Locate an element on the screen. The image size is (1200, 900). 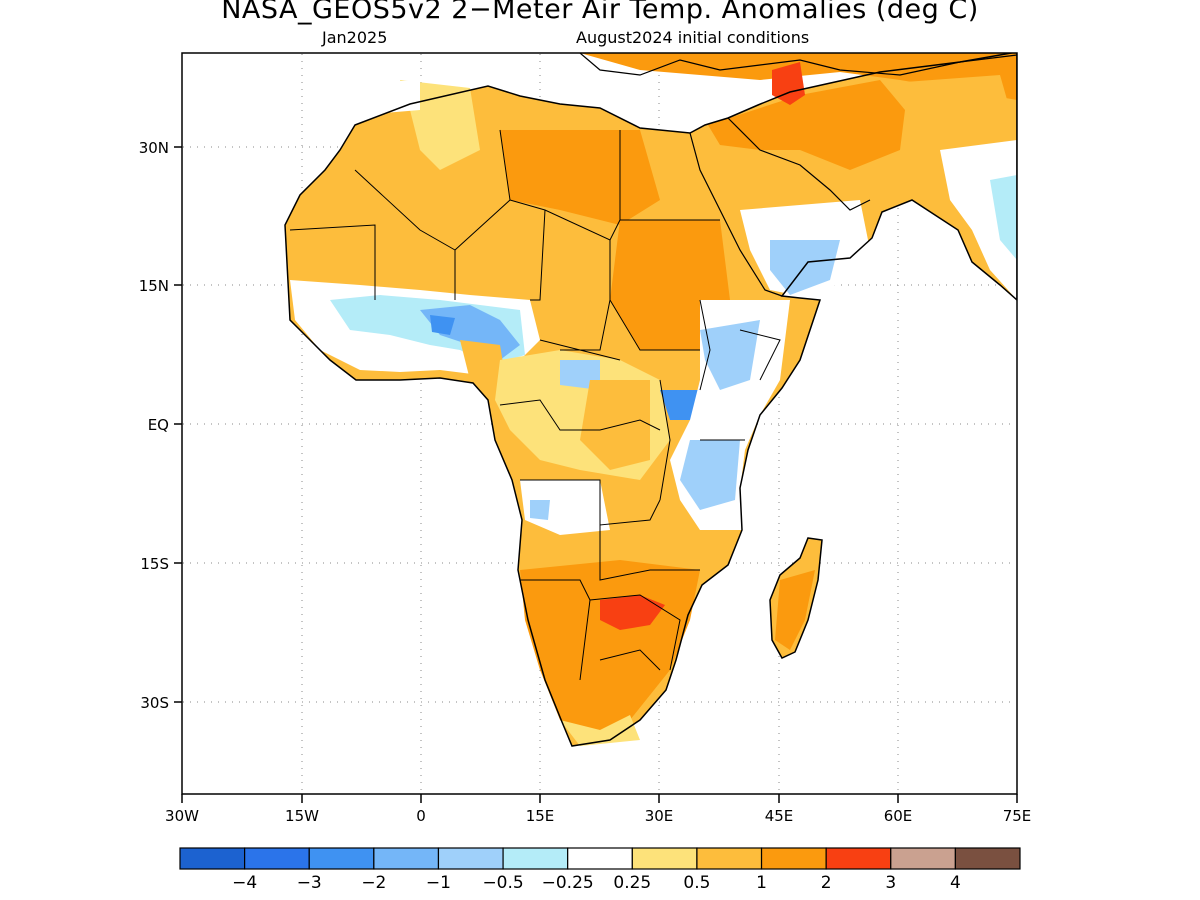
zimbabwe-hot-patch is located at coordinates (632, 612).